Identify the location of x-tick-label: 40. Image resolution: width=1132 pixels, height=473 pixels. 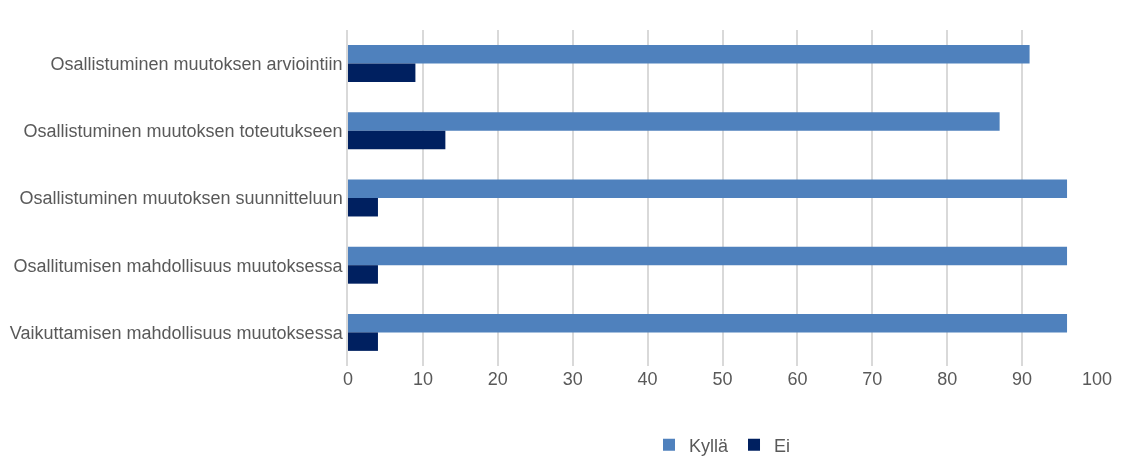
(647, 379).